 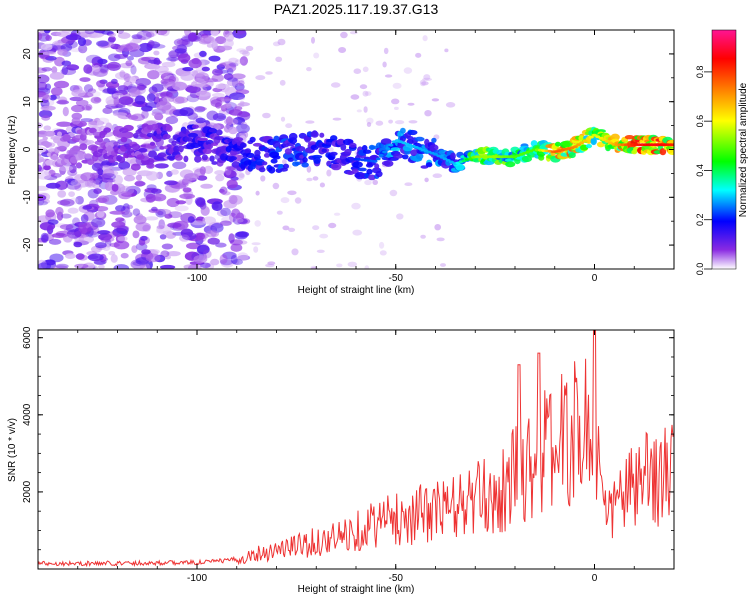 What do you see at coordinates (356, 290) in the screenshot?
I see `heatmap-x-axis-label: Height of straight line (km)` at bounding box center [356, 290].